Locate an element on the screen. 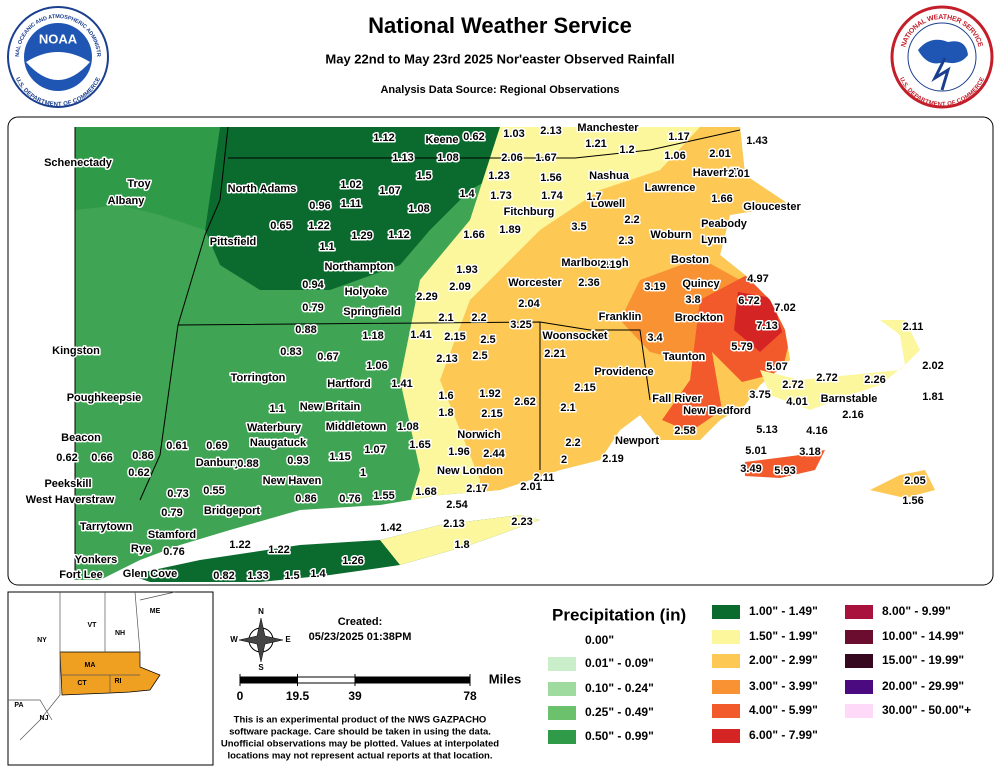 The width and height of the screenshot is (1000, 777). rainfall-value: 1.08 is located at coordinates (447, 158).